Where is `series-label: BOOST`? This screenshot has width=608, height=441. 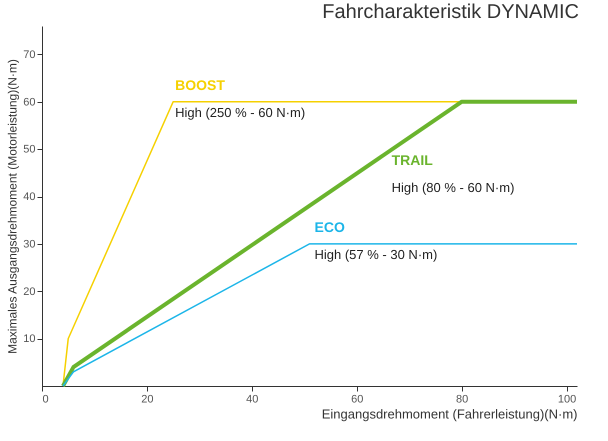
series-label: BOOST is located at coordinates (200, 84).